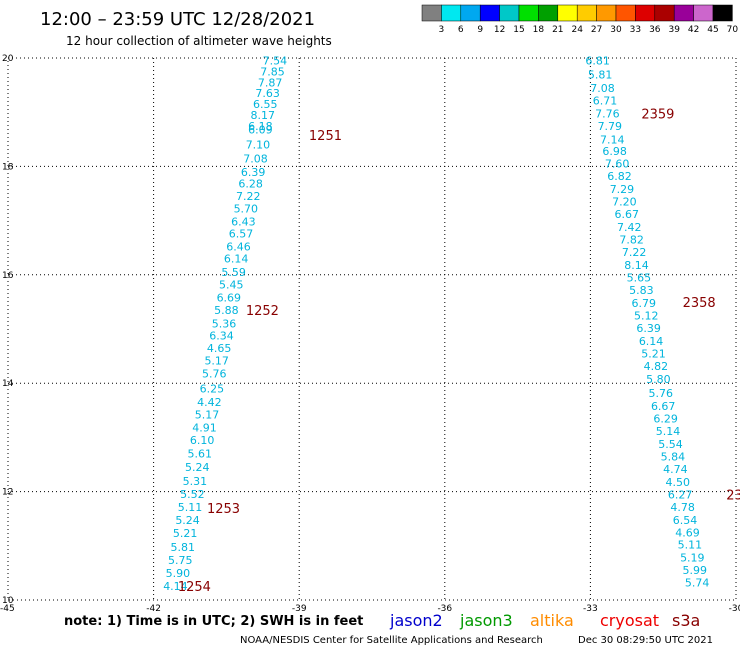 The height and width of the screenshot is (650, 740). I want to click on wave-height-label: 6.28, so click(250, 184).